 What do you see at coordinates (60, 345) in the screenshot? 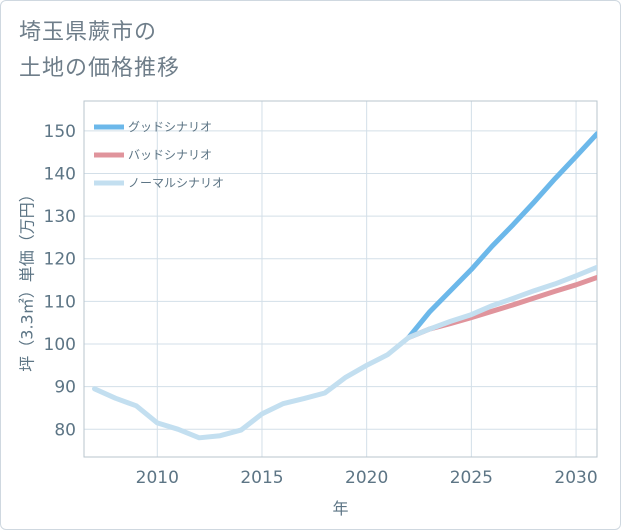
I see `y-tick-label: 100` at bounding box center [60, 345].